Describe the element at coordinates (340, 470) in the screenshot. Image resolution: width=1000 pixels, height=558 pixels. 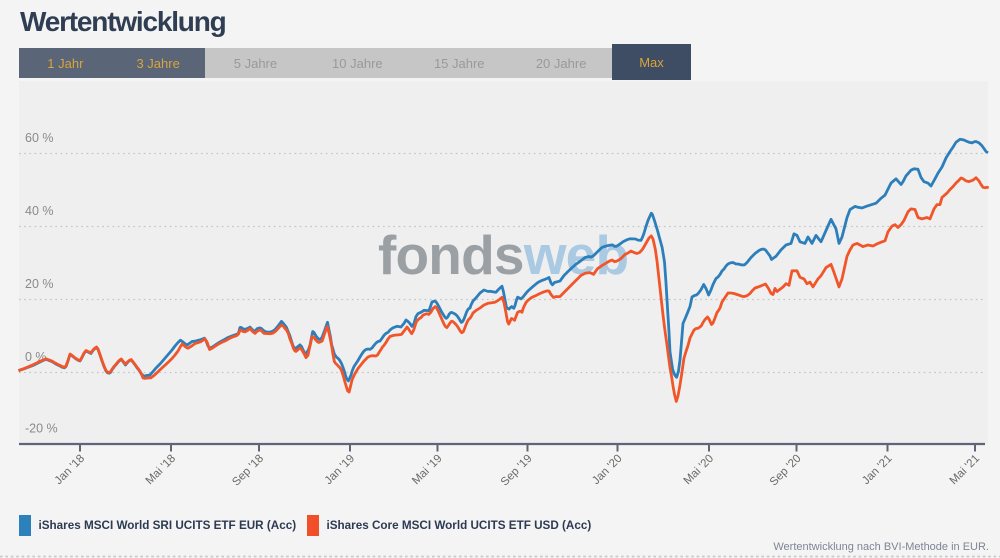
I see `svg-text: Jan '19` at that location.